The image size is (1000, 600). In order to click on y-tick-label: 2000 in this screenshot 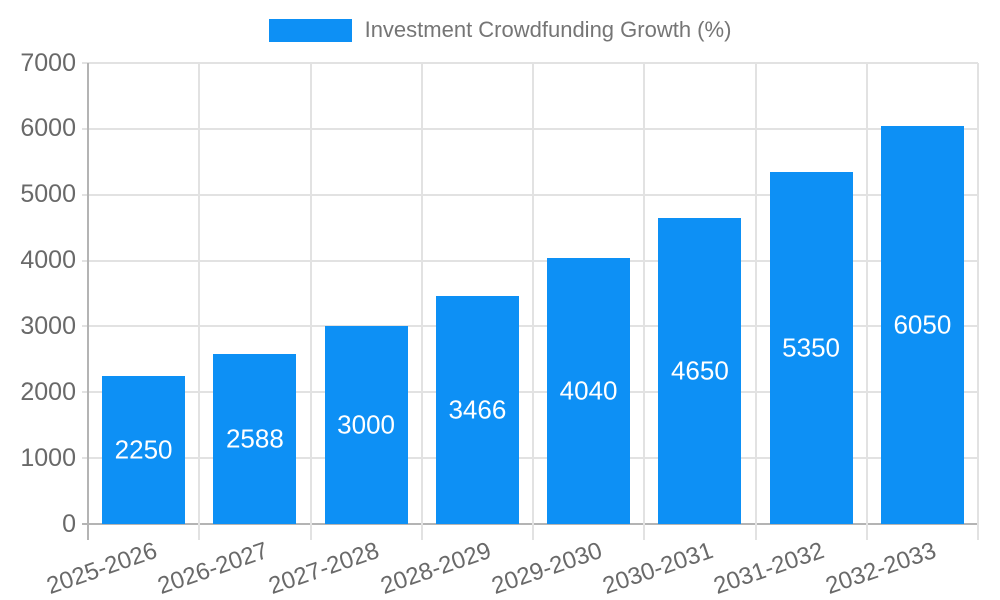, I will do `click(48, 391)`.